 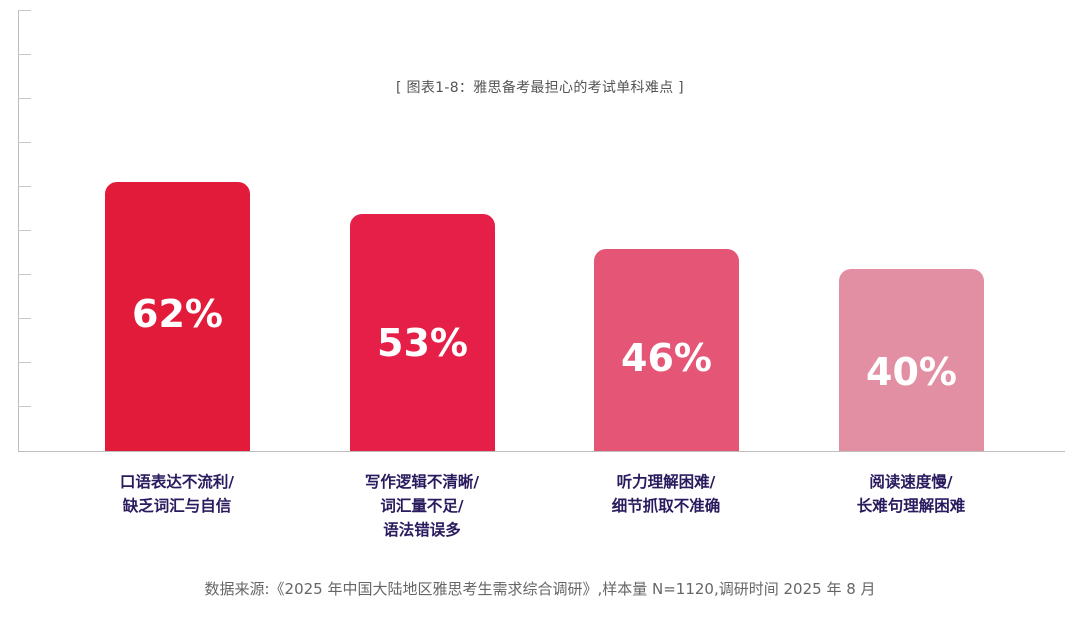 I want to click on label-line: 长难句理解困难, so click(x=911, y=506).